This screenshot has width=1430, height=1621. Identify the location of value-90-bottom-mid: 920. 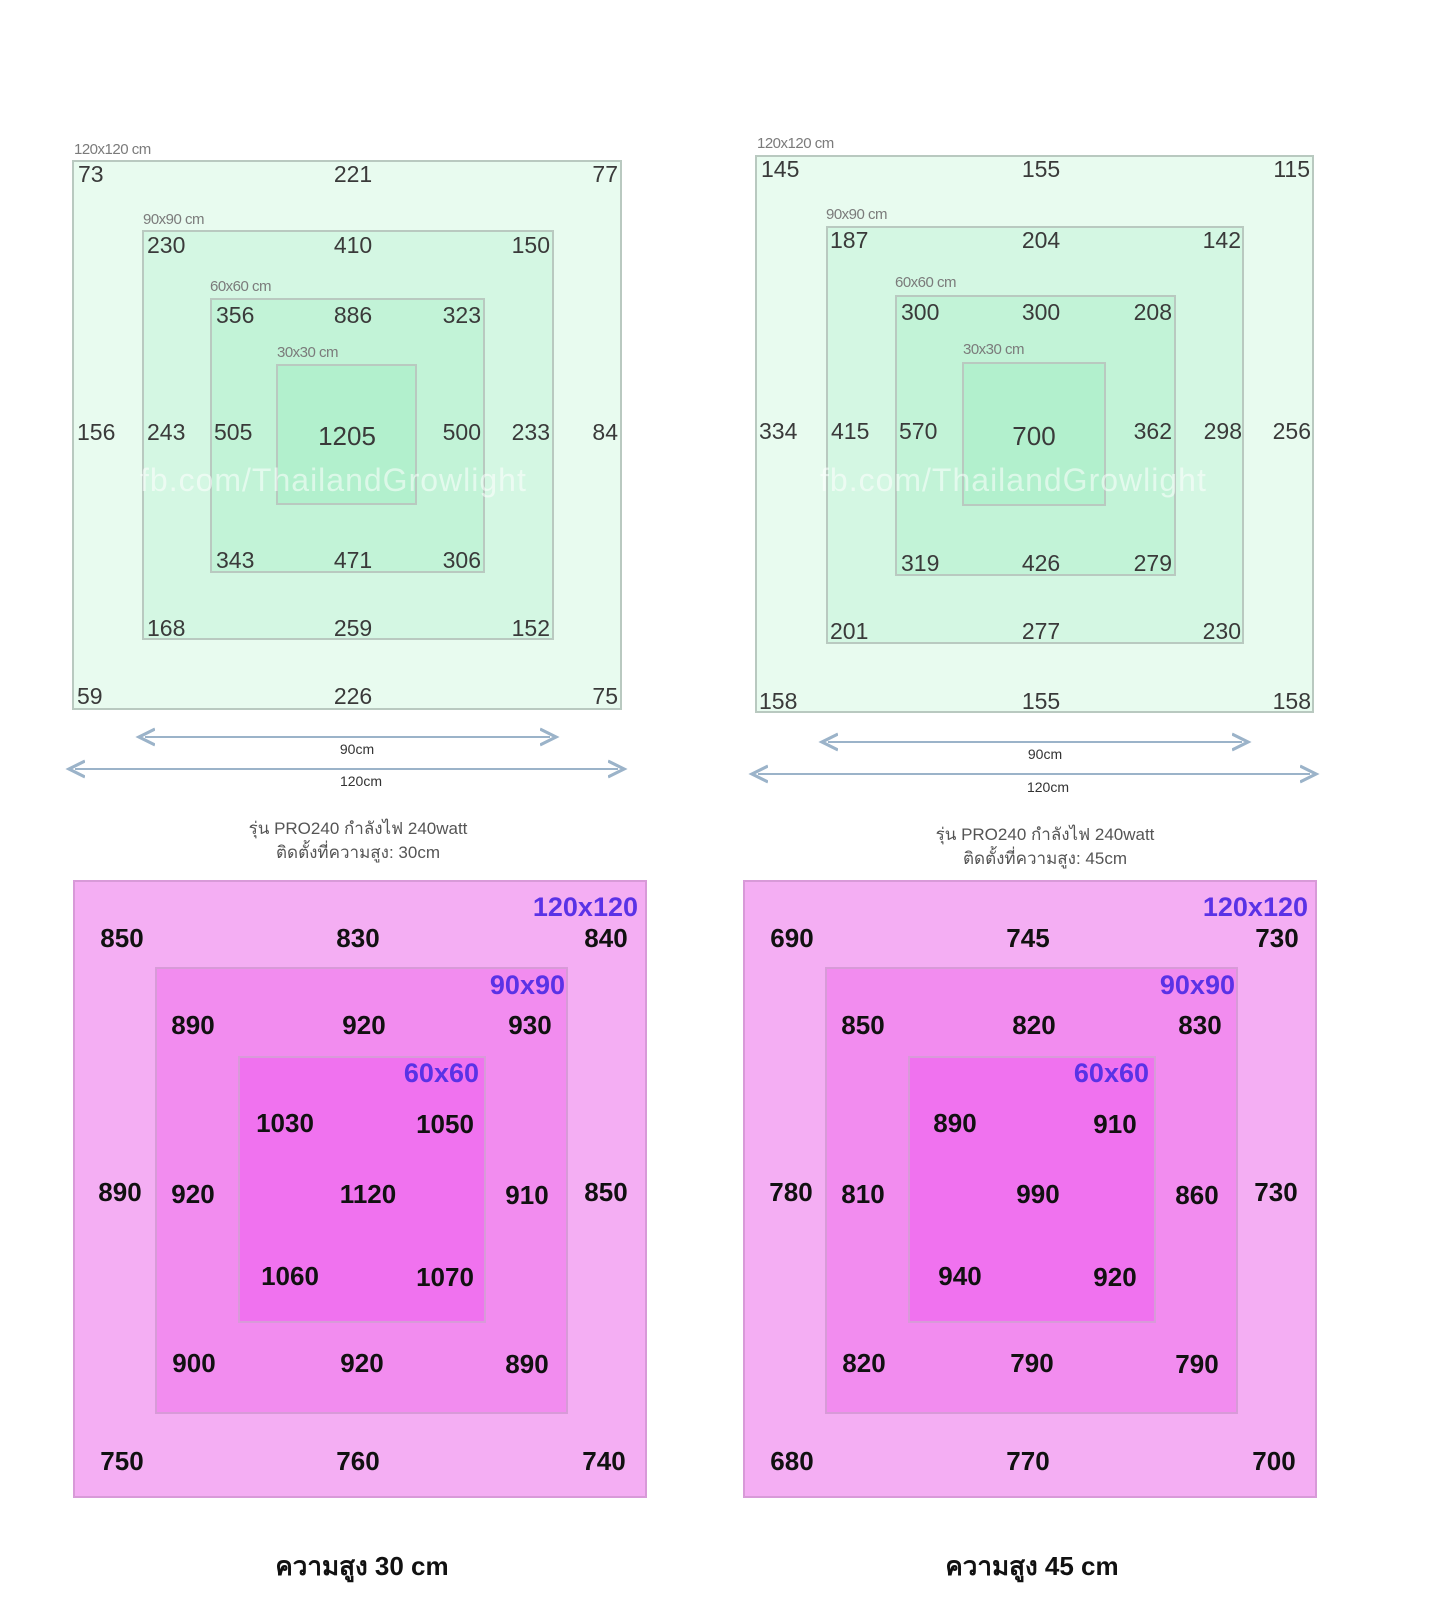
(362, 1363).